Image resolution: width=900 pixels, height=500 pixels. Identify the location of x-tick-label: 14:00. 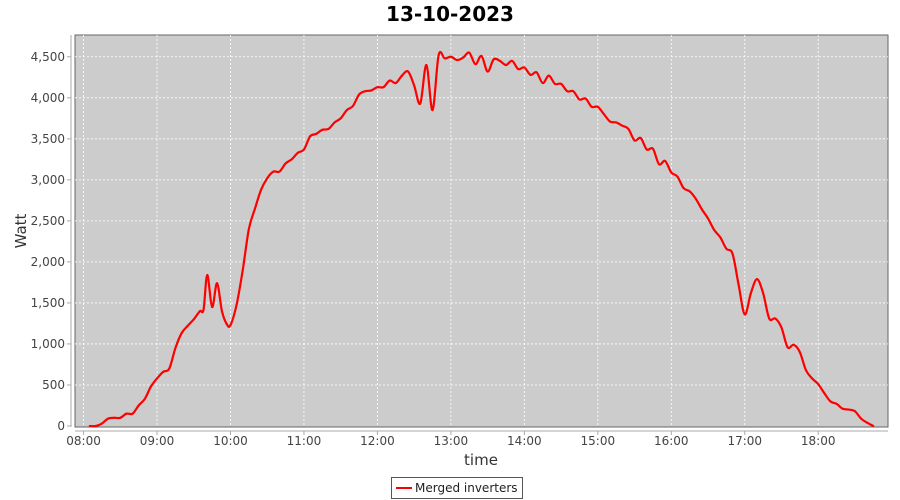
(524, 441).